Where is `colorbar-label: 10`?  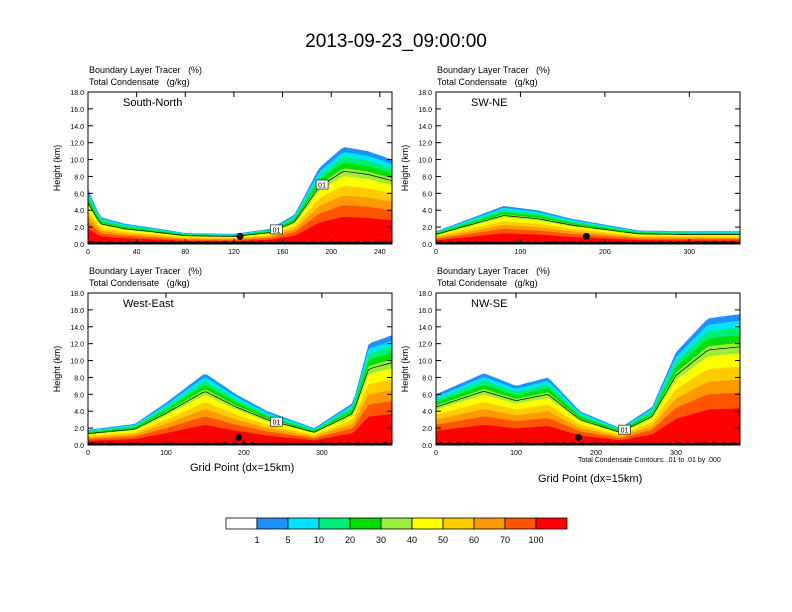
colorbar-label: 10 is located at coordinates (319, 540).